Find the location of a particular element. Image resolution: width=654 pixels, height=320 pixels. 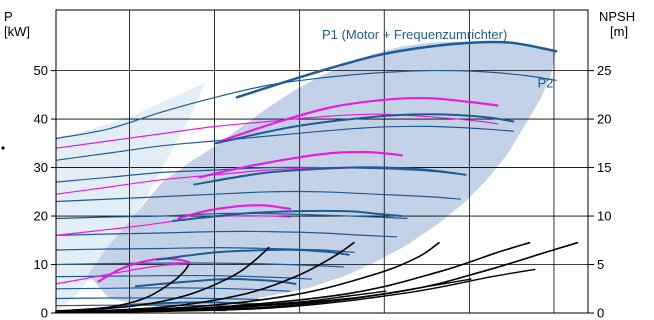

curve-annotation-label: P1 (Motor + Frequenzumrichter) is located at coordinates (414, 34).